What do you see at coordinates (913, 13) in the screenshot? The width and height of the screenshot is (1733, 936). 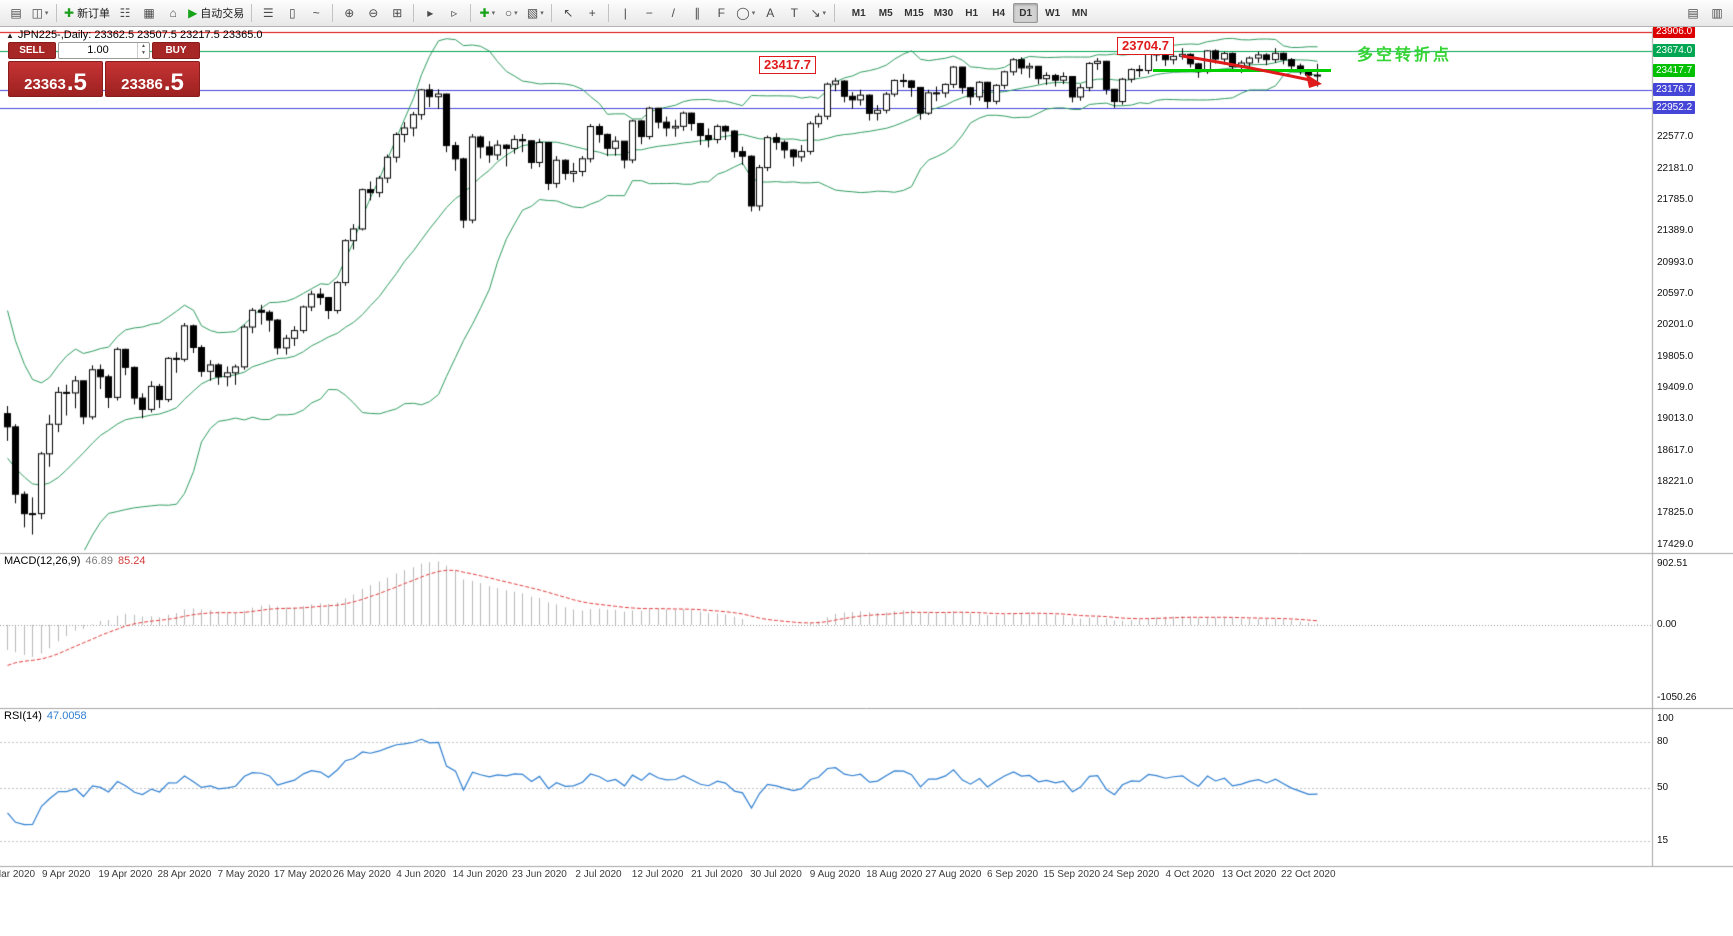 I see `timeframe-m15-button: M15` at bounding box center [913, 13].